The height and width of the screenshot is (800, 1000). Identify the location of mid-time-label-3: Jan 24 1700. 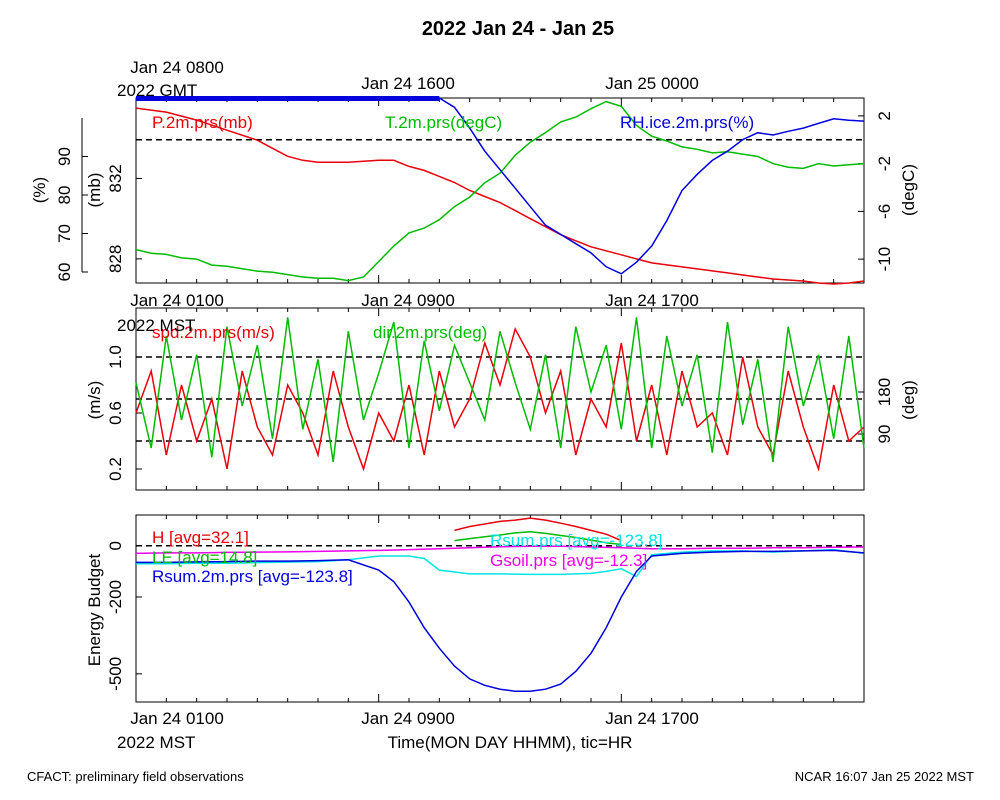
(652, 300).